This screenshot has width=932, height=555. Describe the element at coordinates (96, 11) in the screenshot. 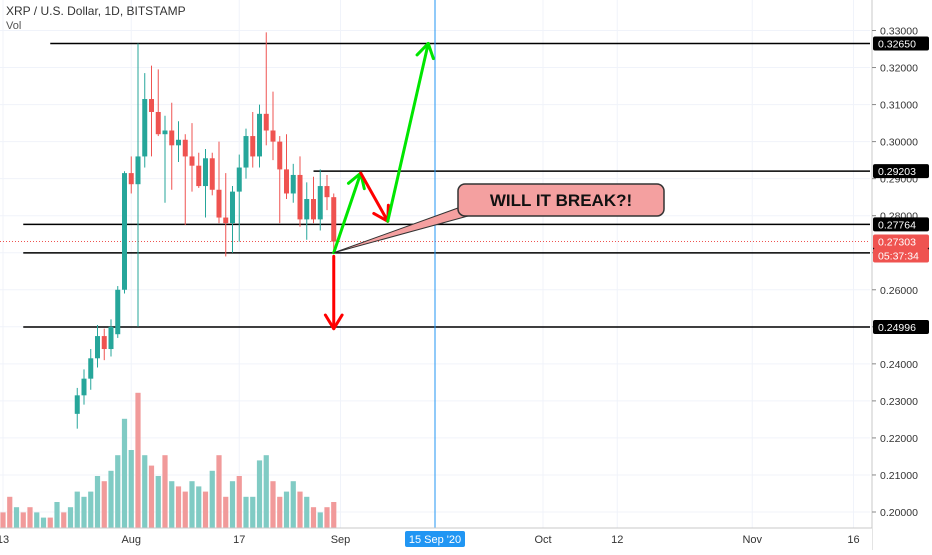

I see `chart-title: XRP / U.S. Dollar, 1D, BITSTAMP` at that location.